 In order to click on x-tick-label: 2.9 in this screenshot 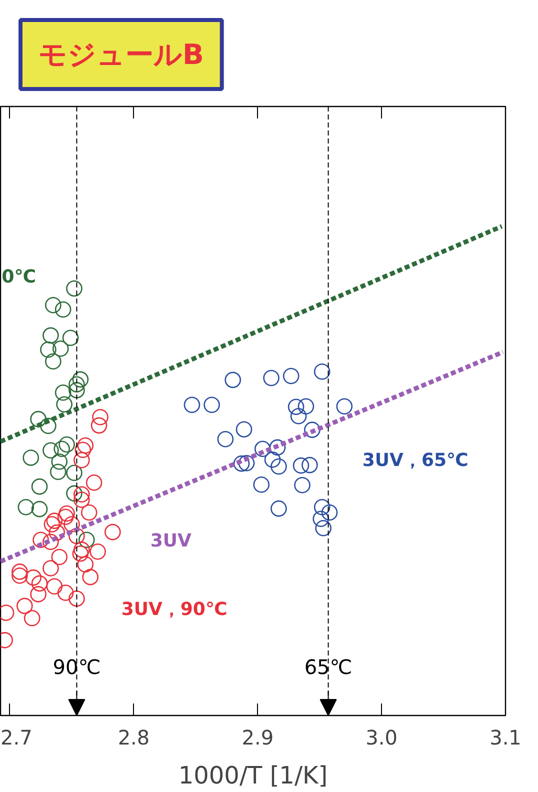, I will do `click(258, 738)`.